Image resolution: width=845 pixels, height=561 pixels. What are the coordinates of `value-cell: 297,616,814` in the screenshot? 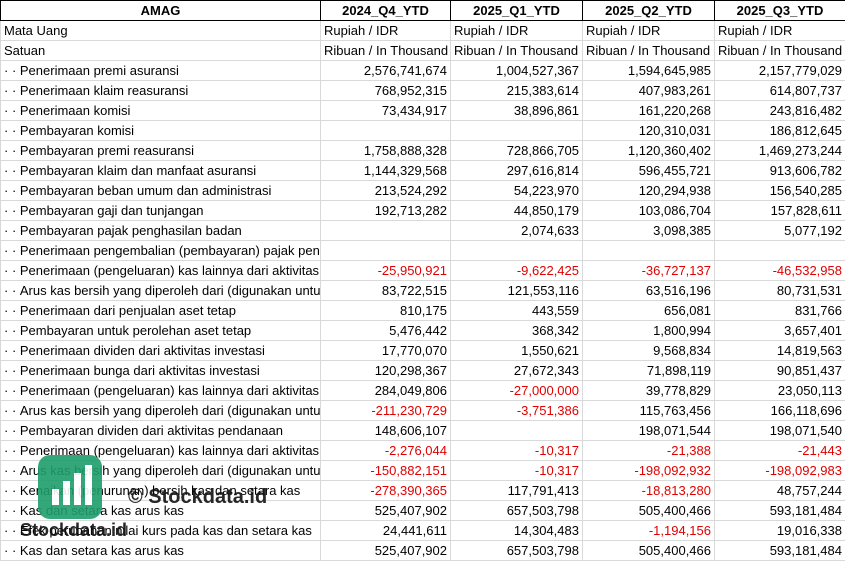 It's located at (516, 170).